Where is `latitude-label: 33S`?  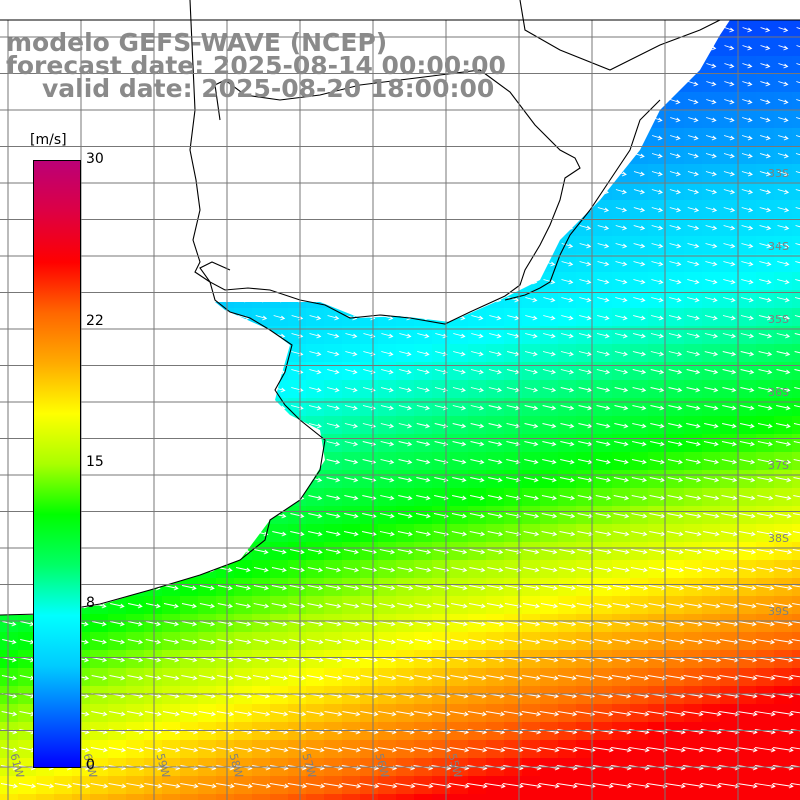 latitude-label: 33S is located at coordinates (778, 173).